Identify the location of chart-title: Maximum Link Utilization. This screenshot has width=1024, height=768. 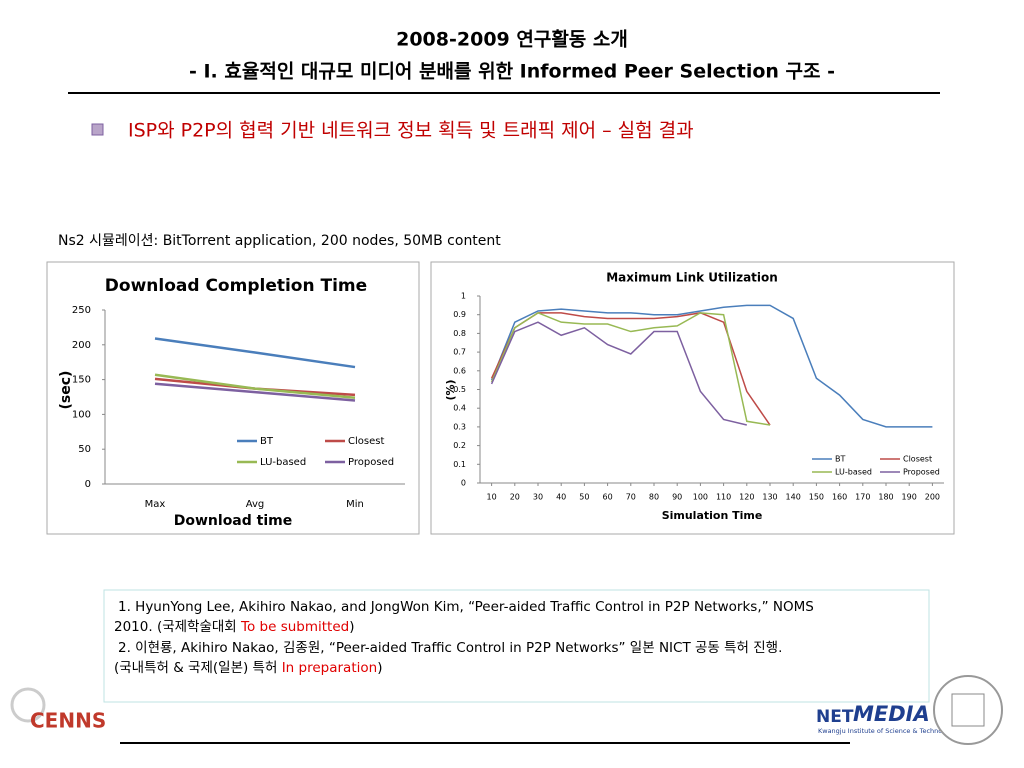
(692, 278).